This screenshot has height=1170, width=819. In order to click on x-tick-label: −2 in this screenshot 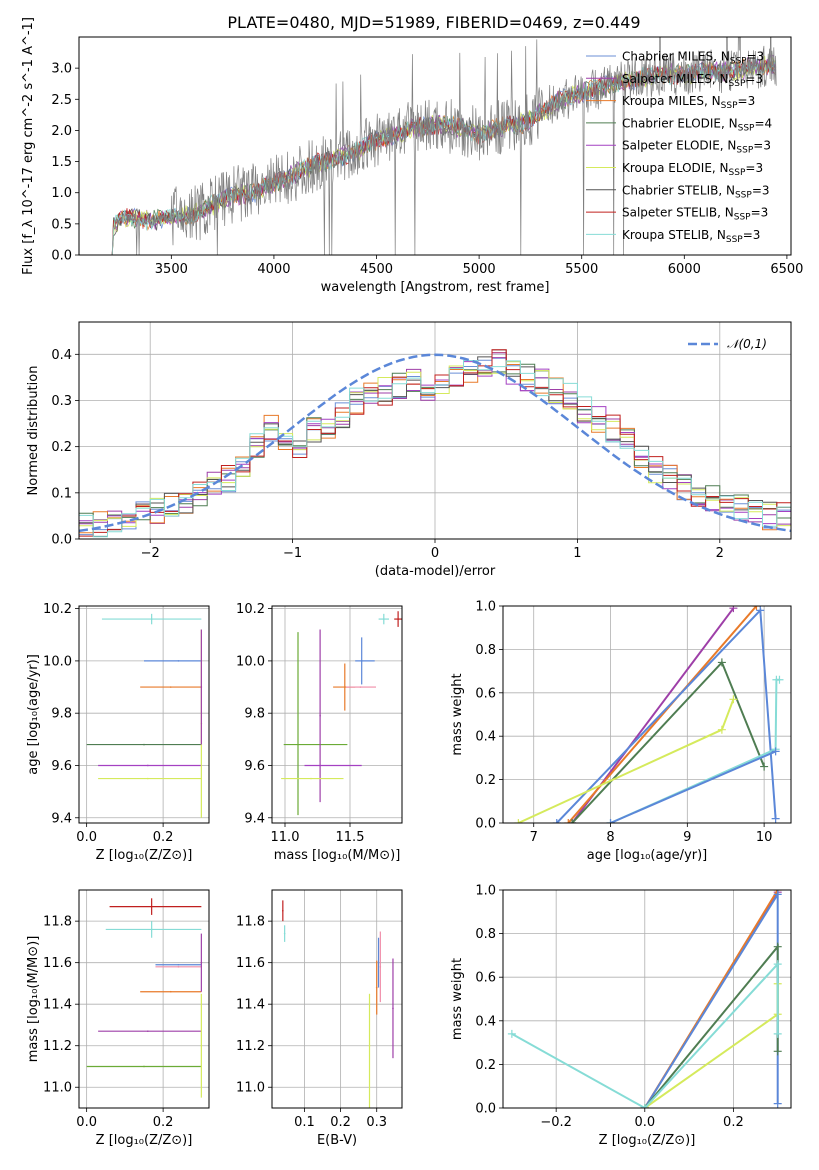, I will do `click(150, 553)`.